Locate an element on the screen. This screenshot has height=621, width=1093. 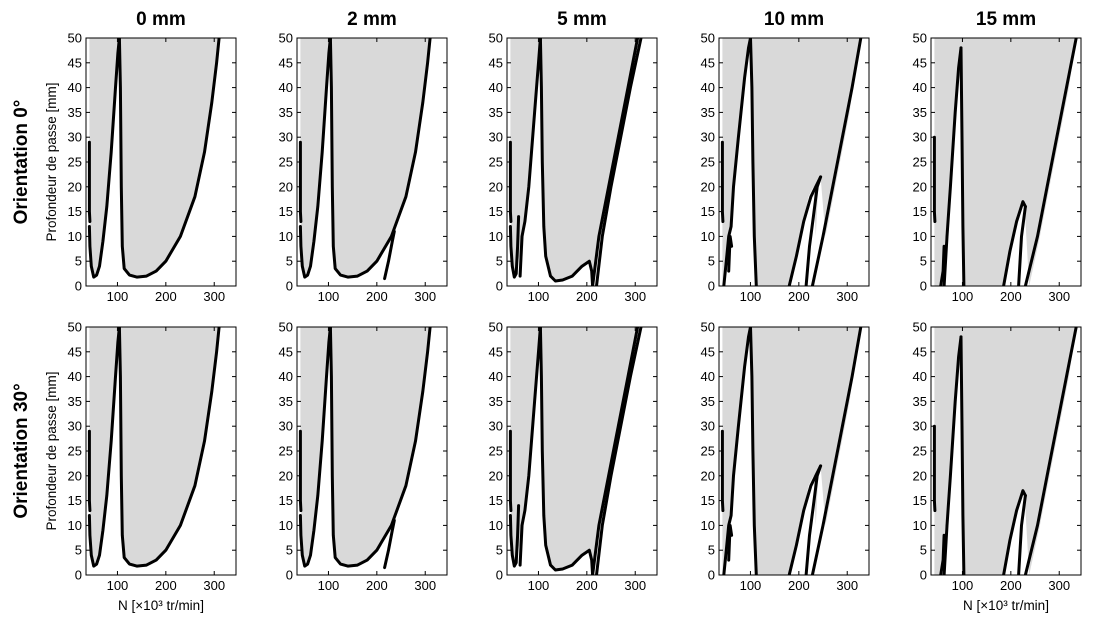
row-title: Orientation 30° is located at coordinates (21, 450).